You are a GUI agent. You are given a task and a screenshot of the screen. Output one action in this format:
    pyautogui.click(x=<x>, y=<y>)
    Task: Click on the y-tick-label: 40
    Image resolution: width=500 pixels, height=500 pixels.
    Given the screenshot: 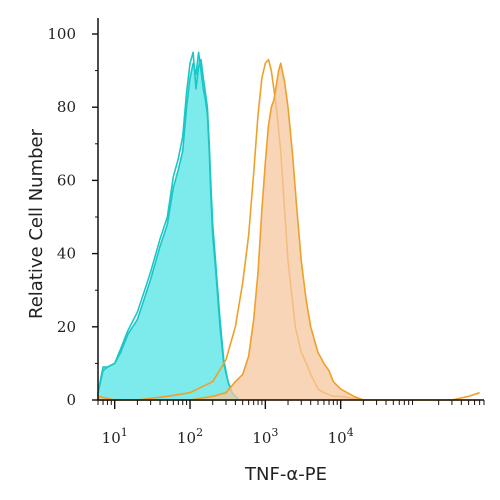 What is the action you would take?
    pyautogui.click(x=66, y=254)
    